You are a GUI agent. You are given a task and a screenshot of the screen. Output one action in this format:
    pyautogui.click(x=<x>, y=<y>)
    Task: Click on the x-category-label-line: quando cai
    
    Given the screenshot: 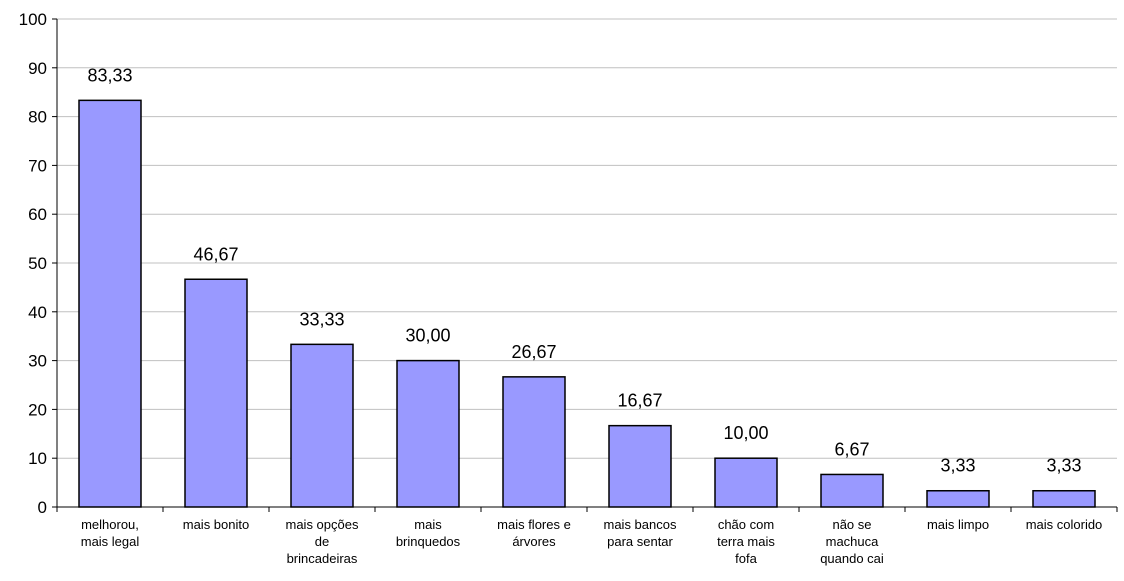 What is the action you would take?
    pyautogui.click(x=852, y=558)
    